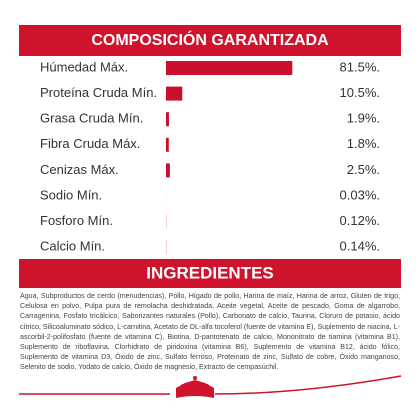 The height and width of the screenshot is (420, 420). I want to click on category-label: Fosforo Mín., so click(76, 220).